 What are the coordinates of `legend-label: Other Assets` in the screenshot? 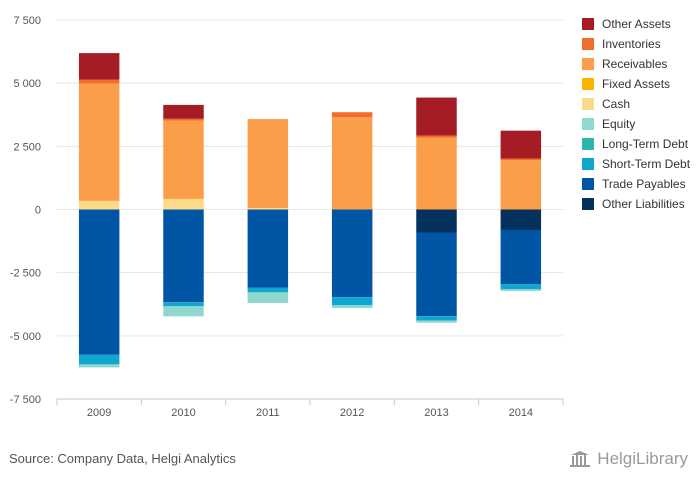 It's located at (636, 24).